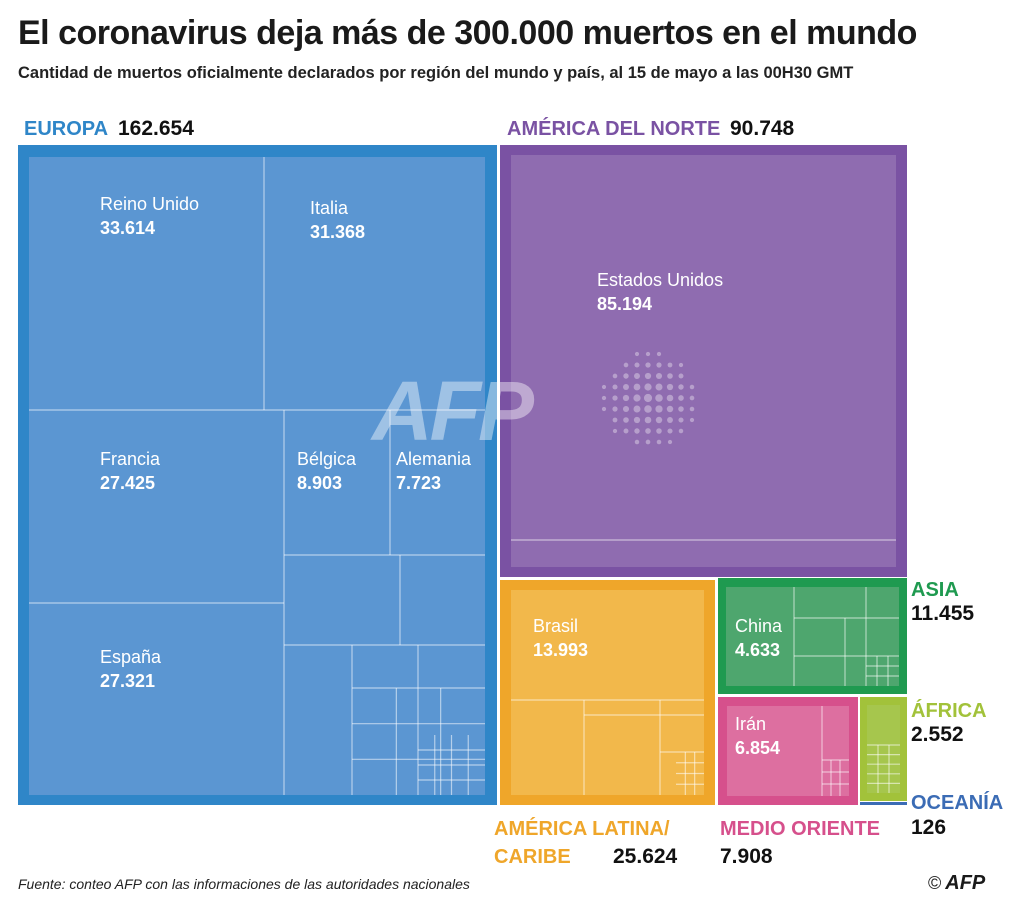 The image size is (1014, 908). Describe the element at coordinates (883, 803) in the screenshot. I see `region-oceania-bar` at that location.